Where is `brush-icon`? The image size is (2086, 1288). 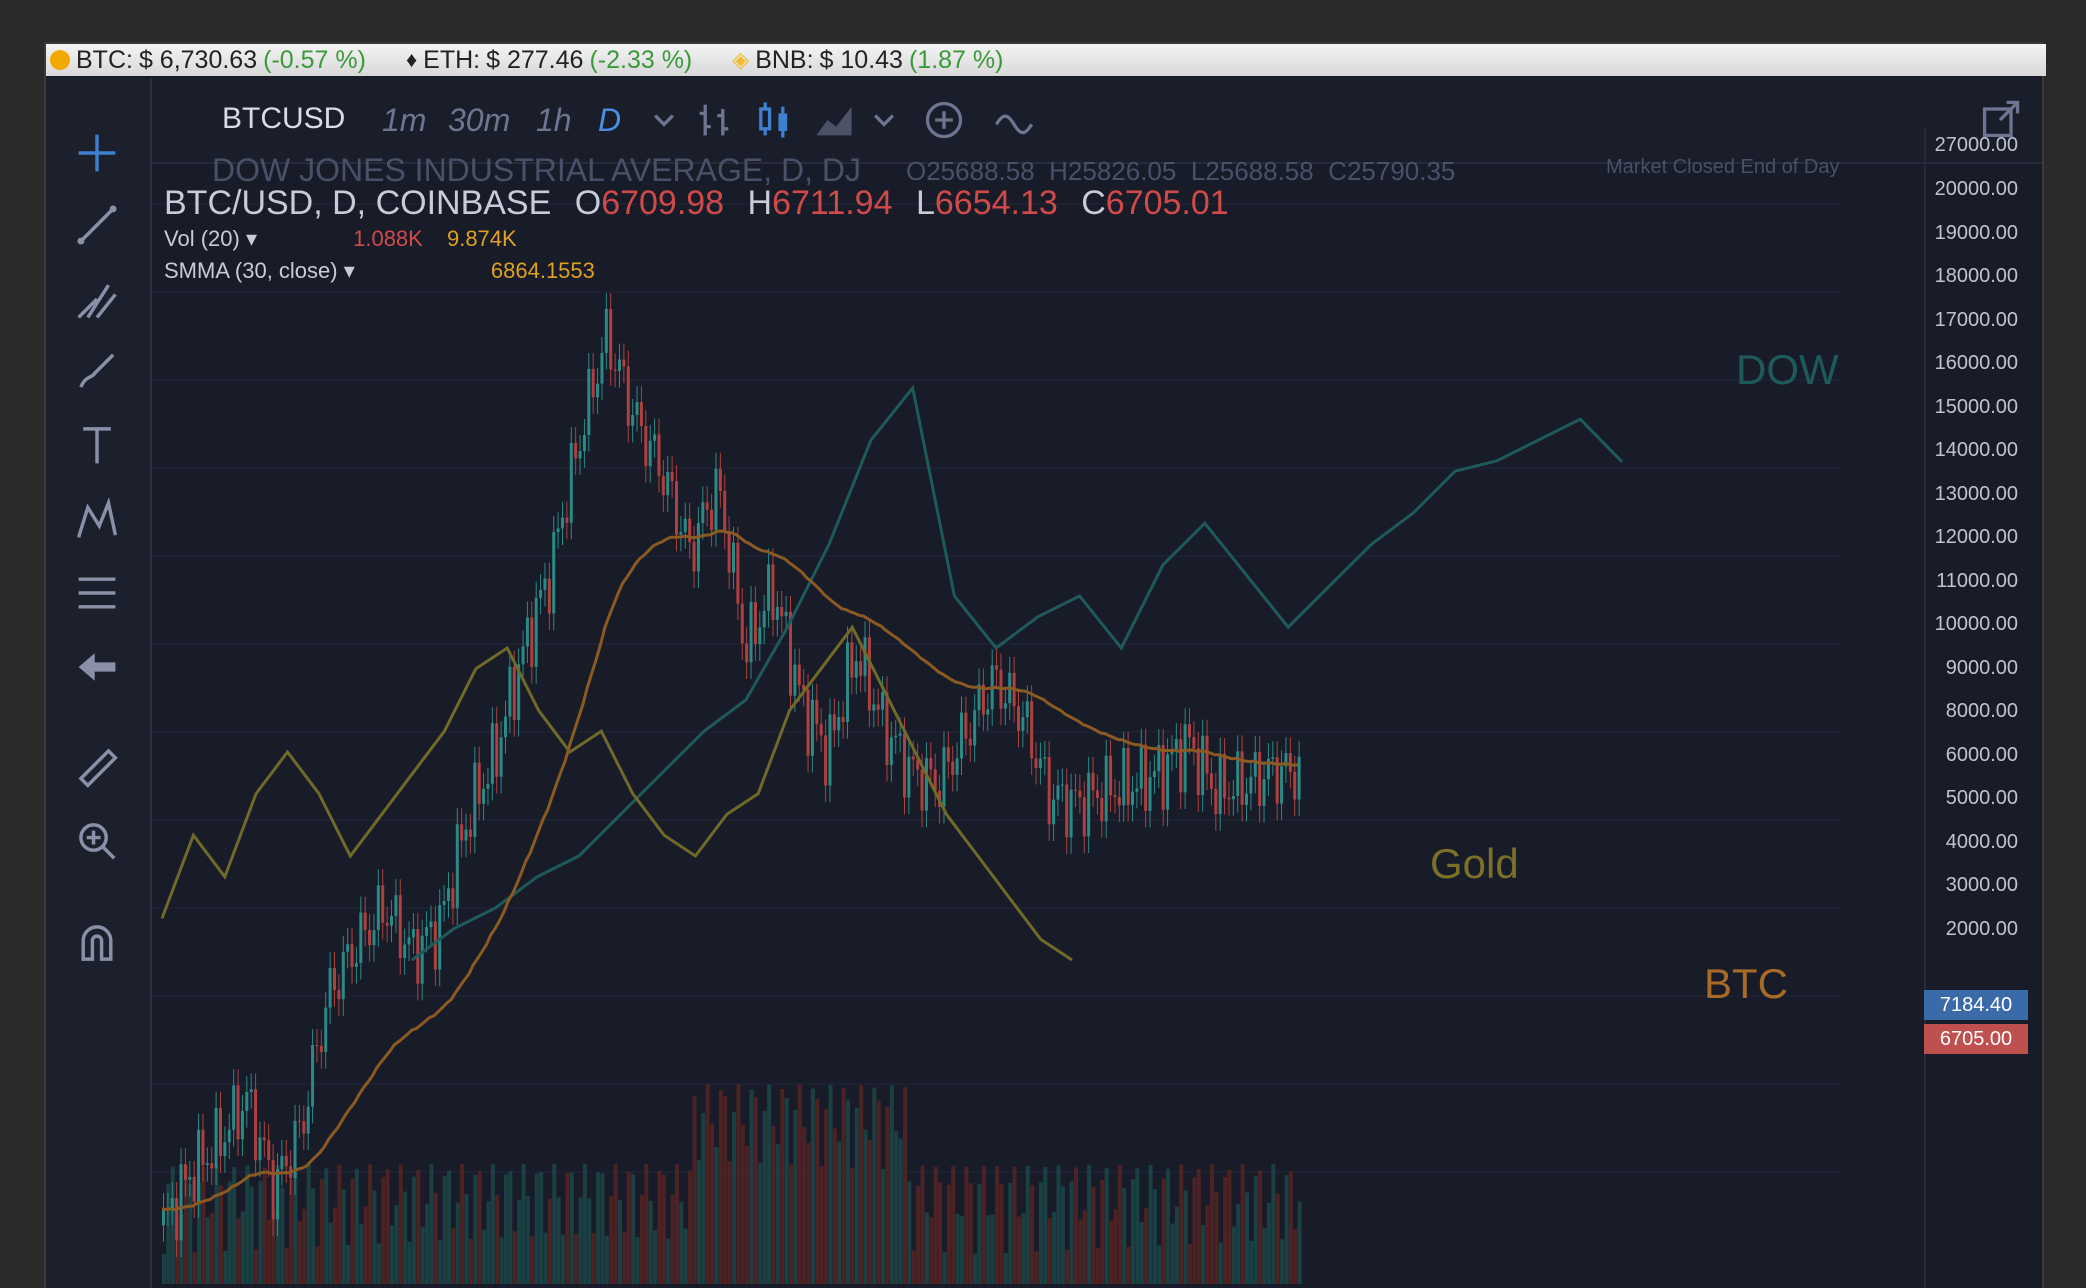
brush-icon is located at coordinates (97, 371).